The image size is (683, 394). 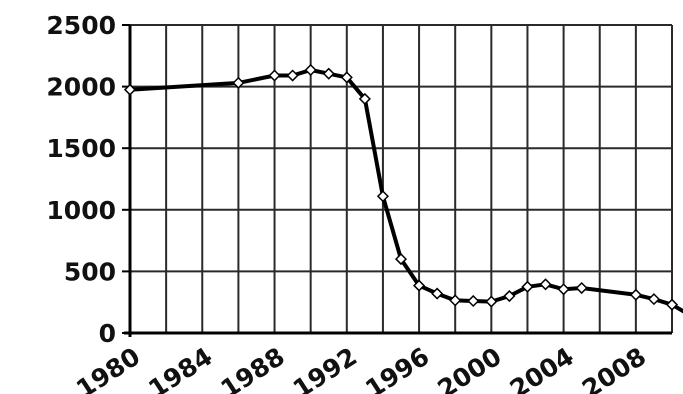 What do you see at coordinates (108, 368) in the screenshot?
I see `x-tick-label: 1980` at bounding box center [108, 368].